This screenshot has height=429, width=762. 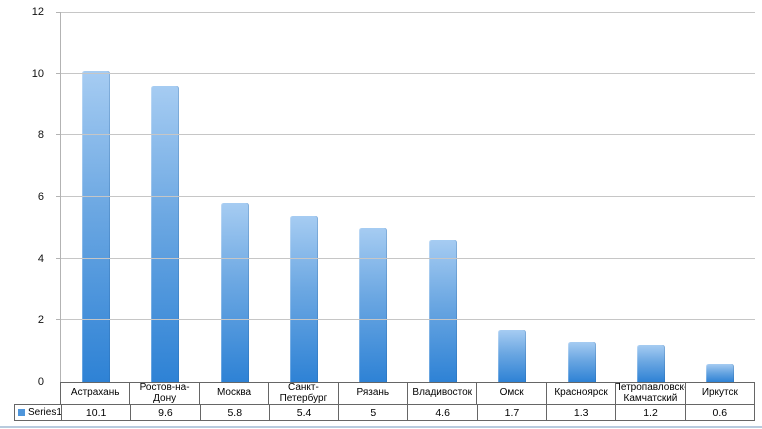 I want to click on value-cell: 0.6, so click(x=719, y=412).